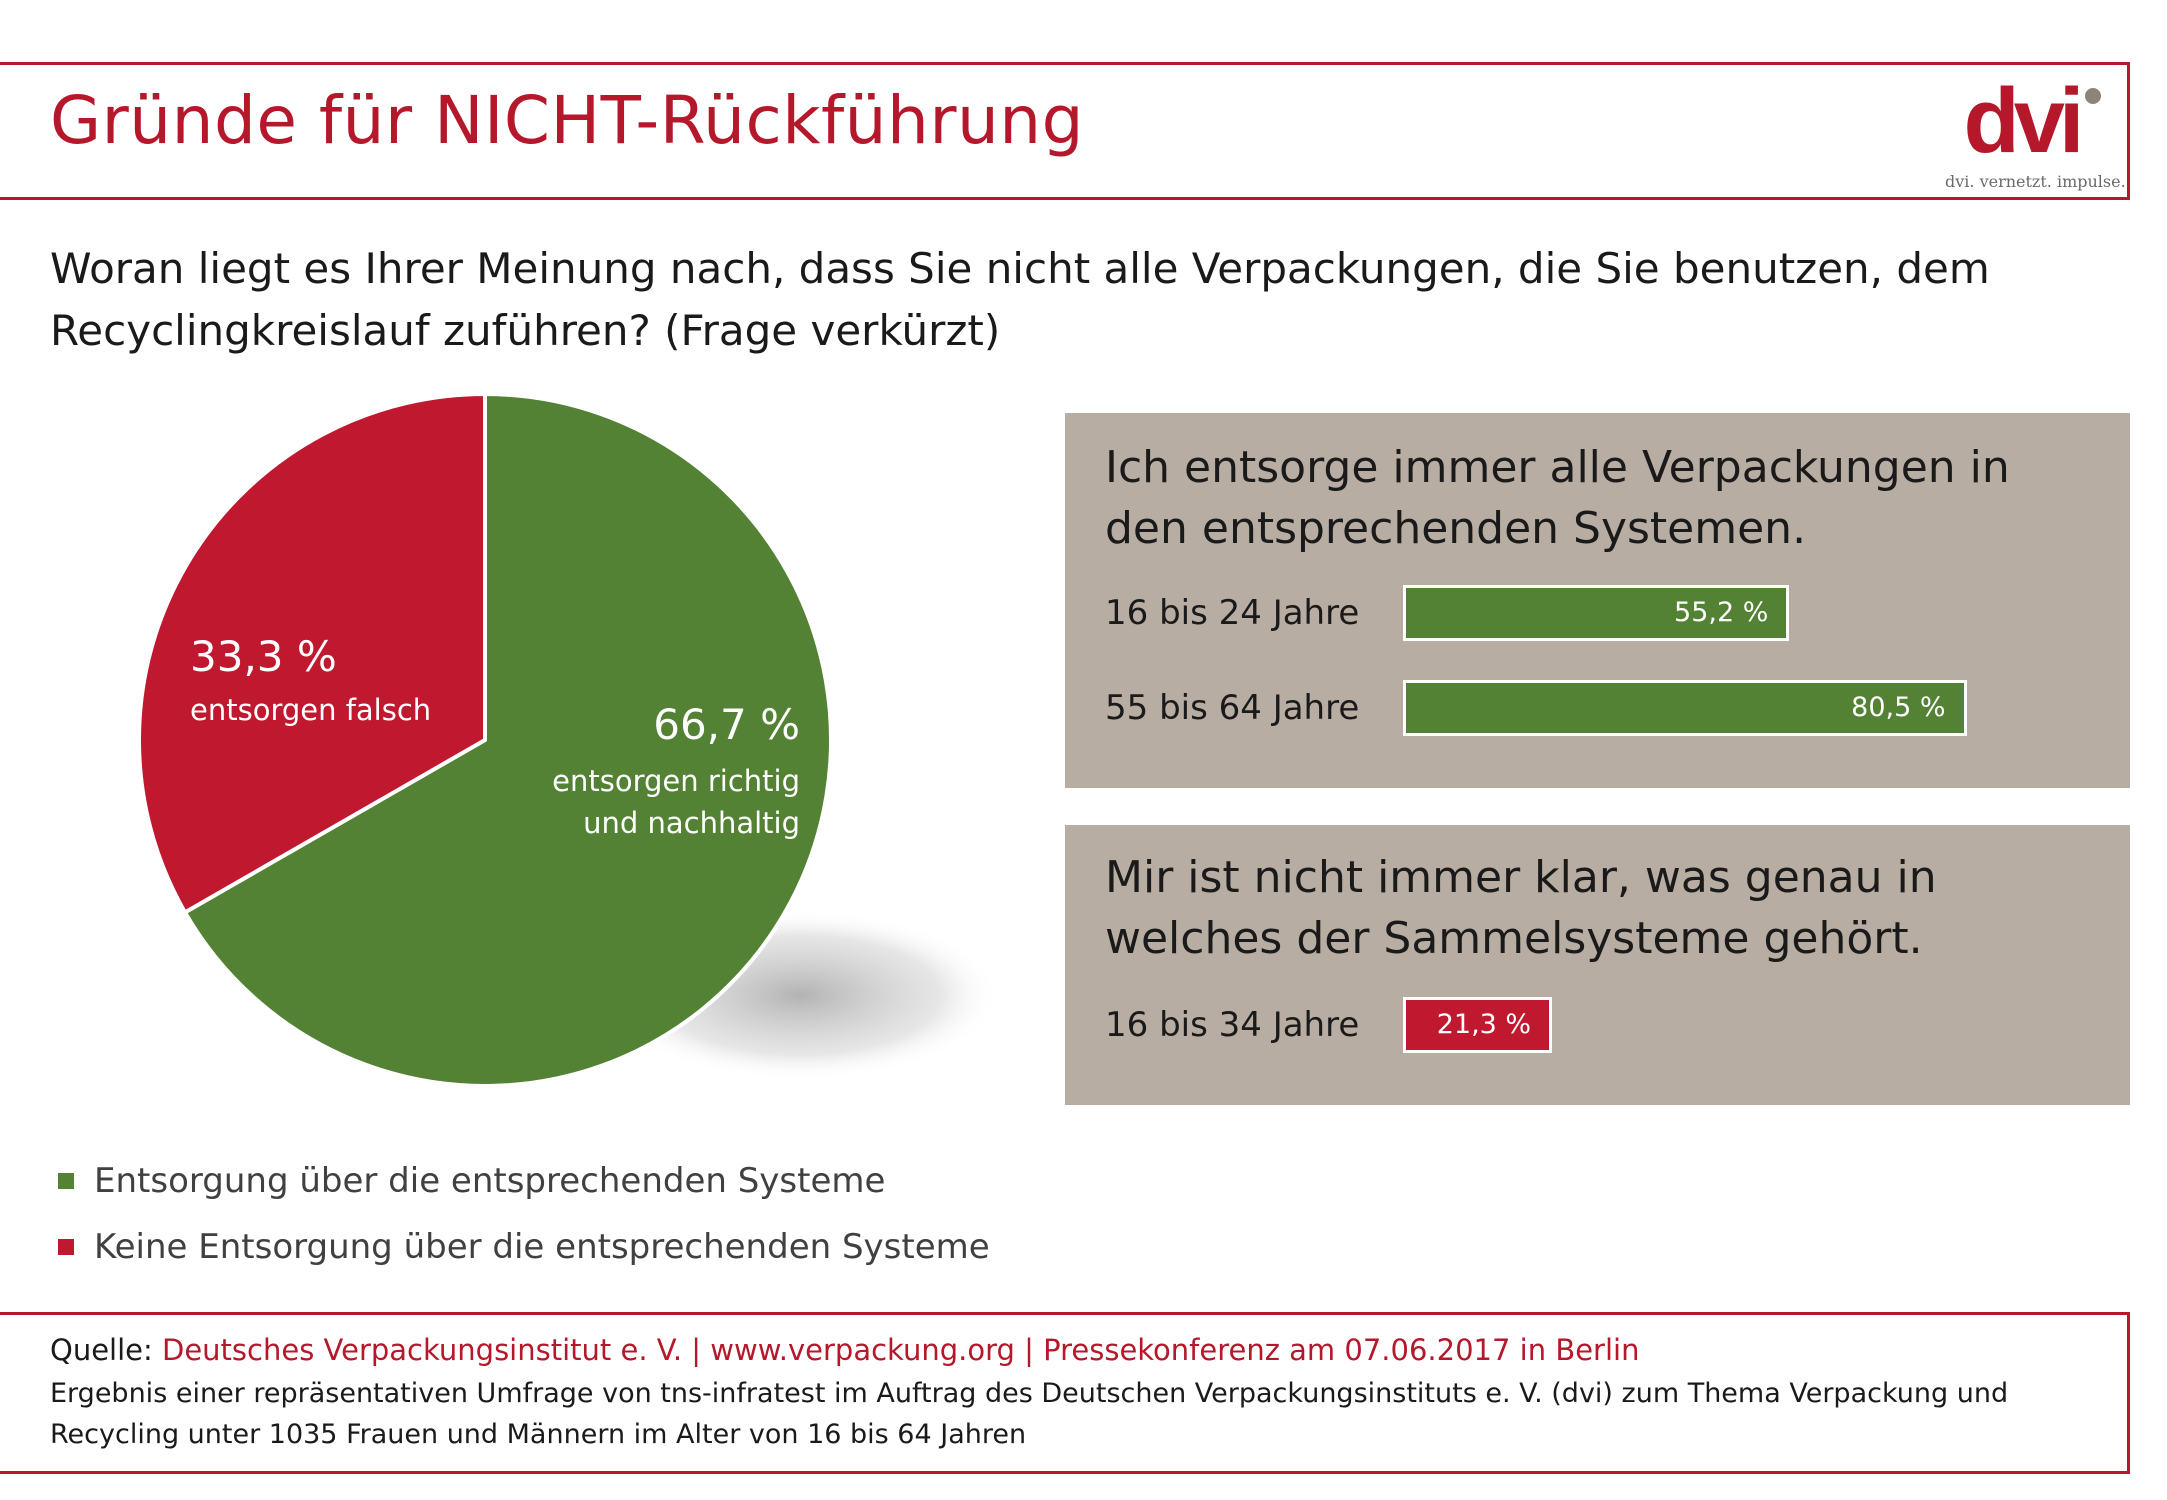  I want to click on bar-track: 21,3 %, so click(1753, 1025).